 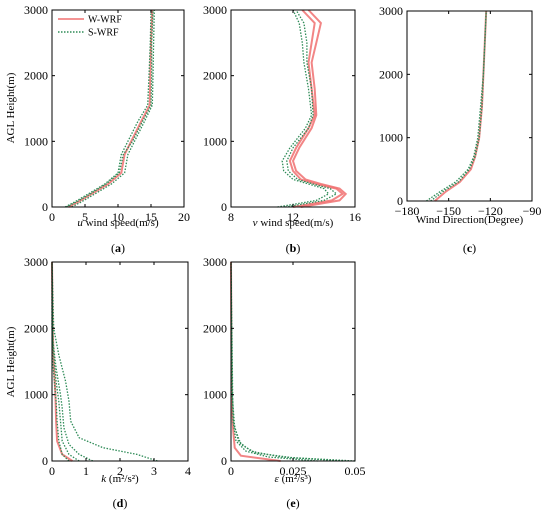 I want to click on legend-label-s-wrf: S-WRF, so click(x=103, y=33).